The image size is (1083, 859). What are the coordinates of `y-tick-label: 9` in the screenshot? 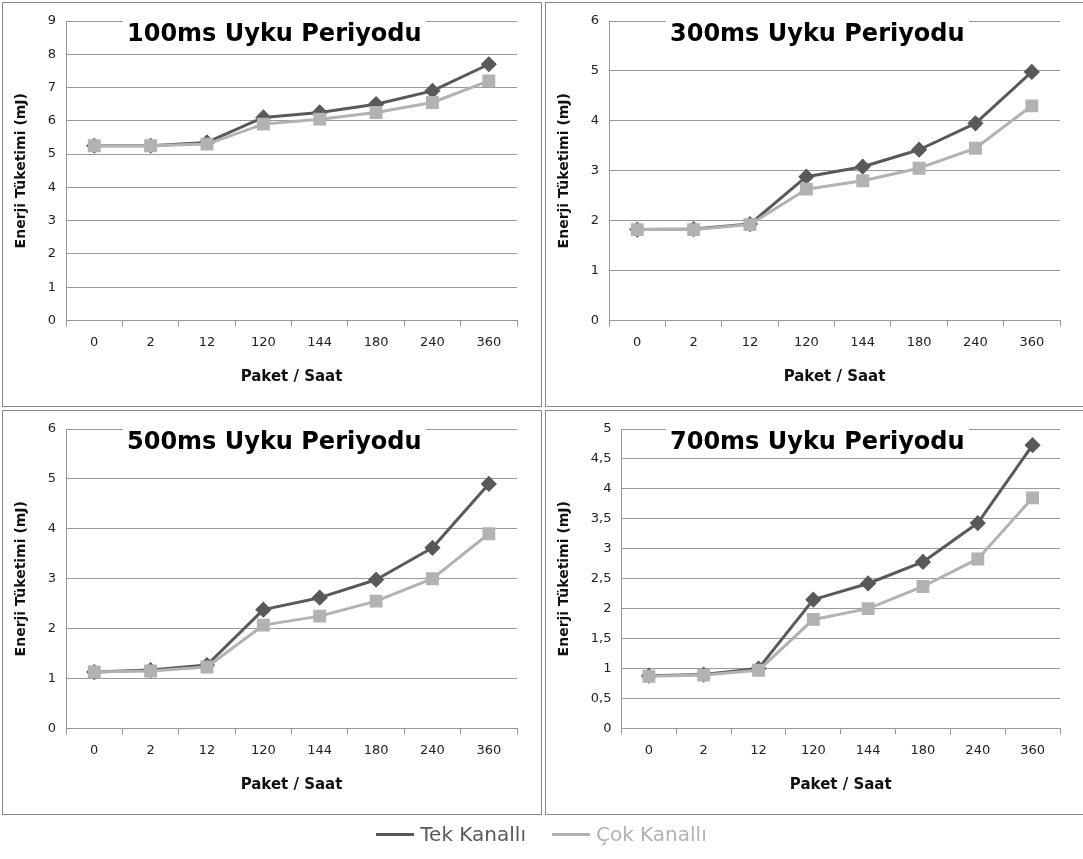 It's located at (52, 20).